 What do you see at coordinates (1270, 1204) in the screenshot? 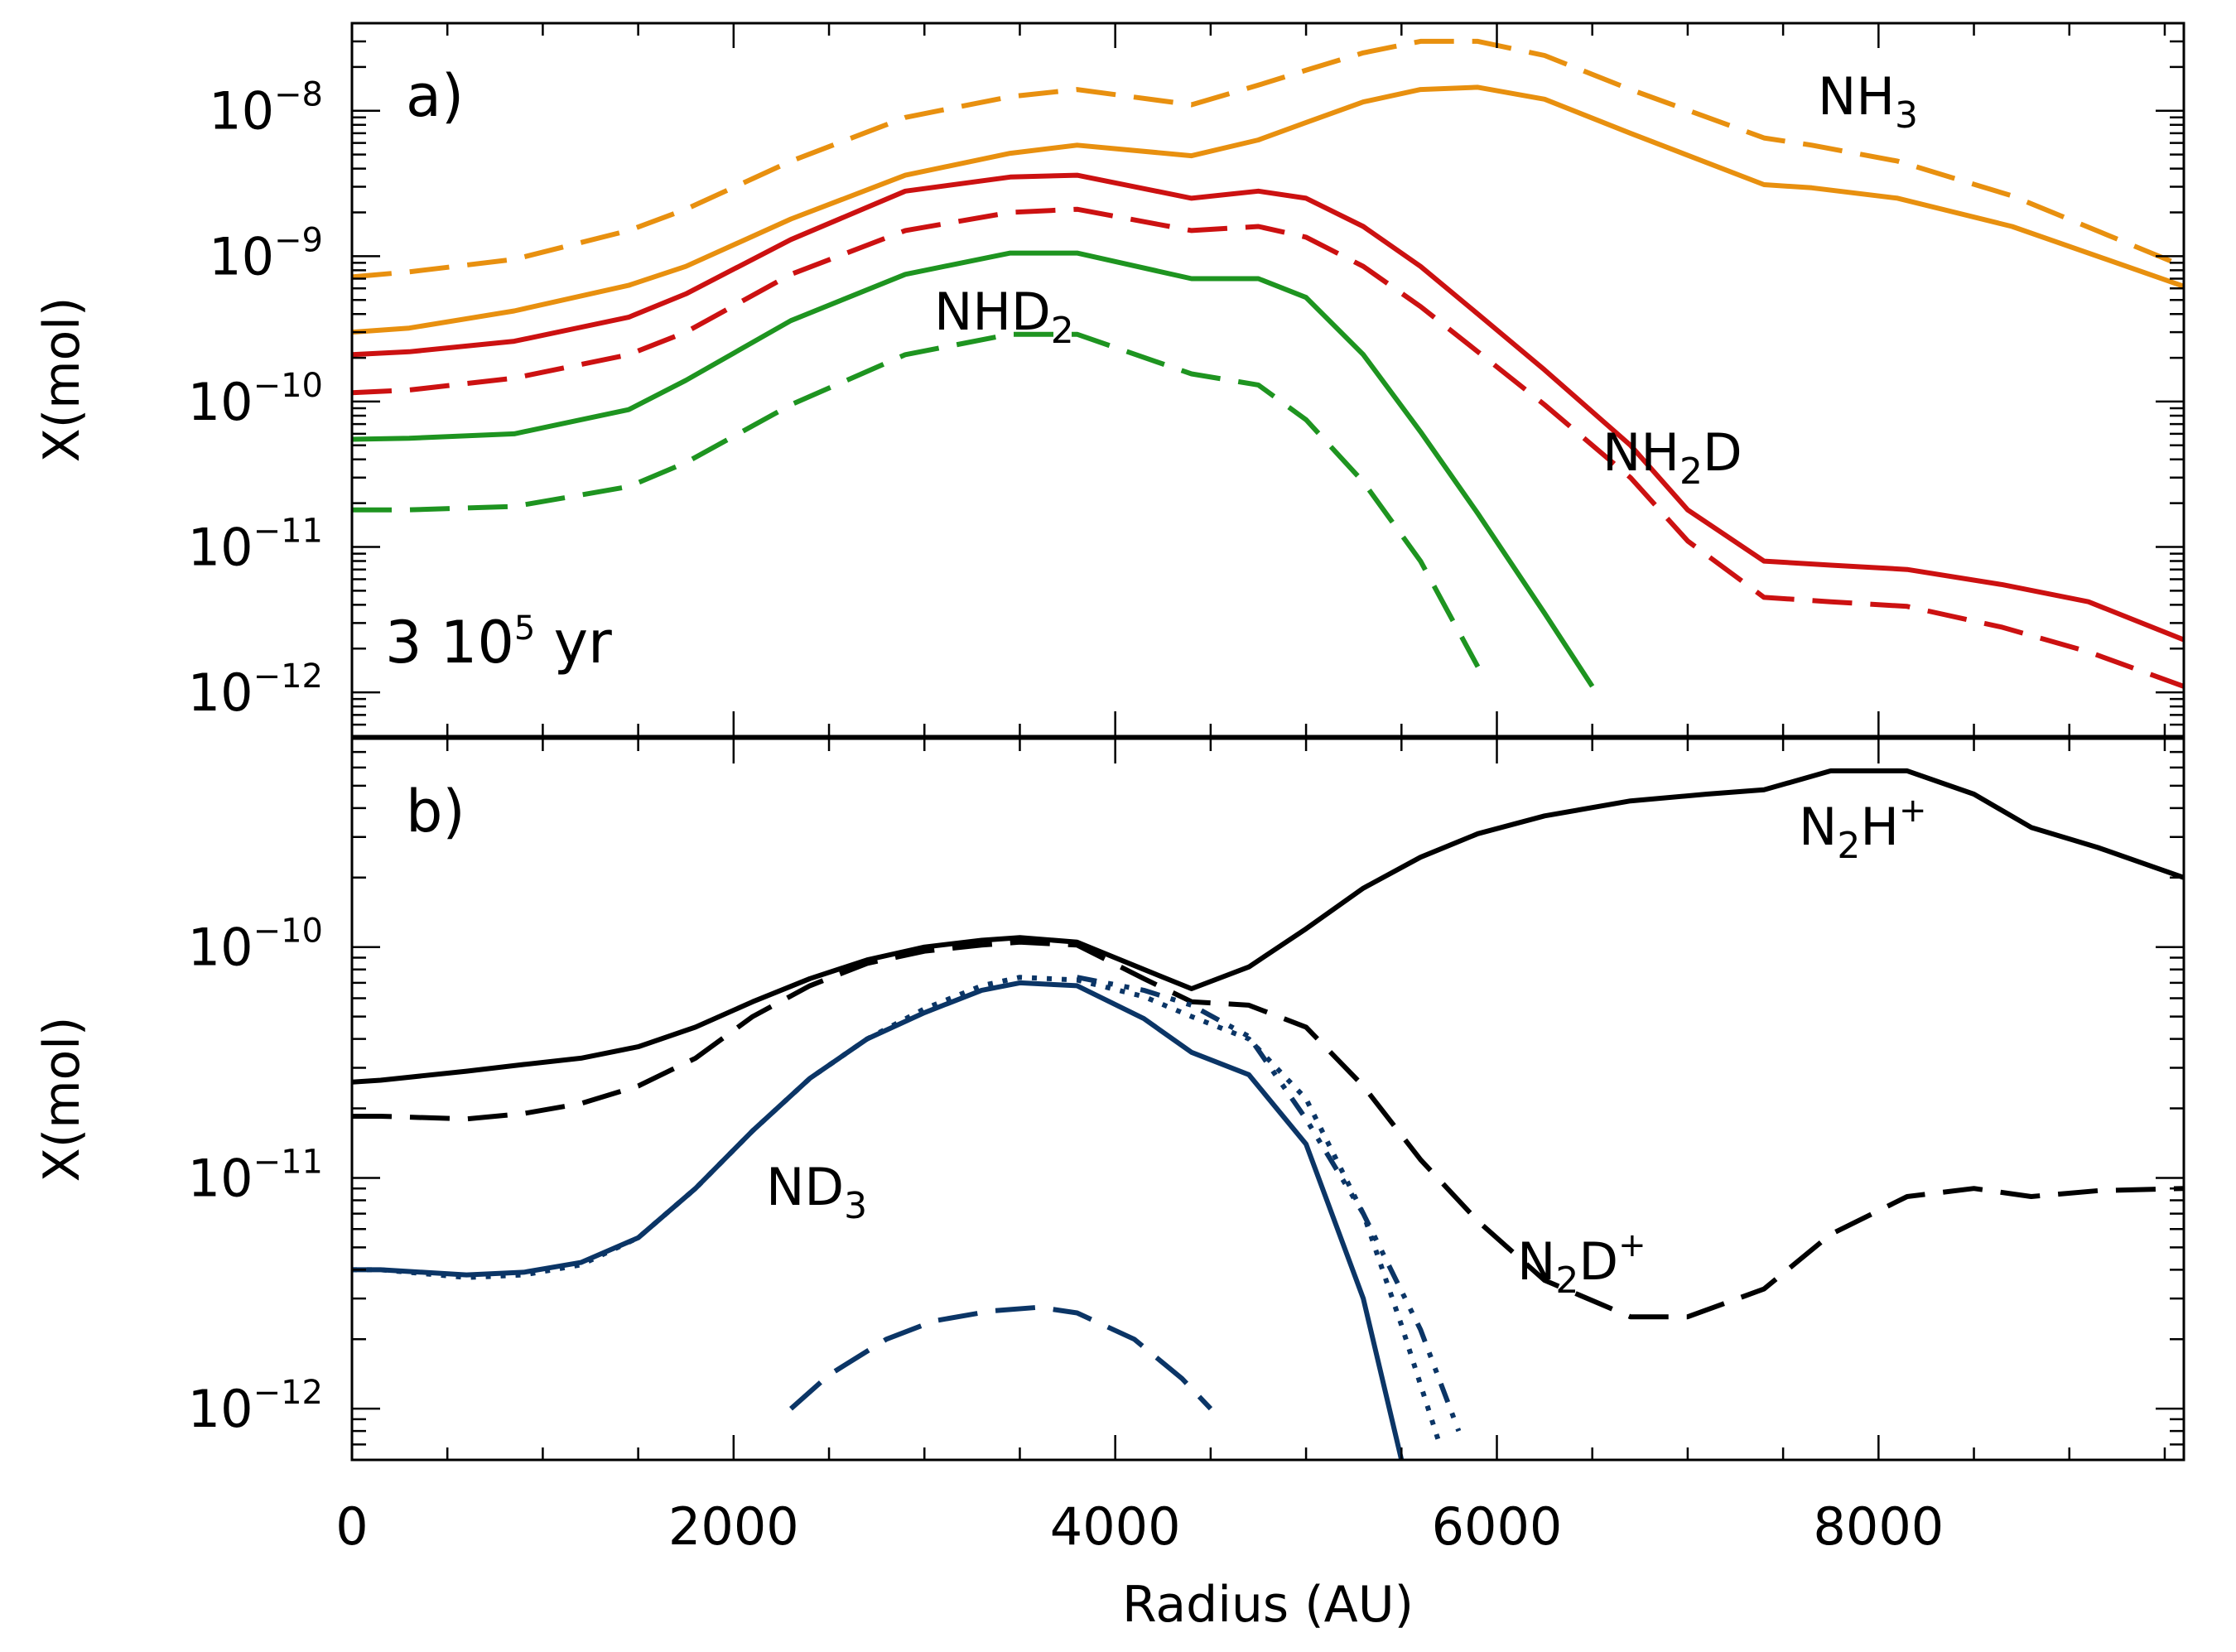
I see `series-nd3-dash-dot` at bounding box center [1270, 1204].